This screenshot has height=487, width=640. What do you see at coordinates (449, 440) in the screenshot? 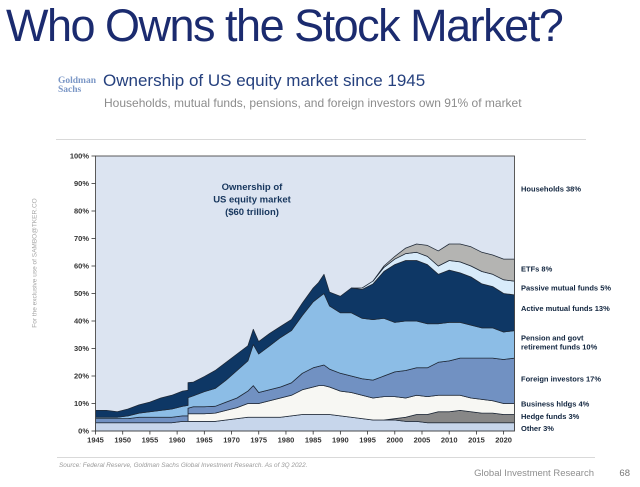
I see `x-tick-label: 2010` at bounding box center [449, 440].